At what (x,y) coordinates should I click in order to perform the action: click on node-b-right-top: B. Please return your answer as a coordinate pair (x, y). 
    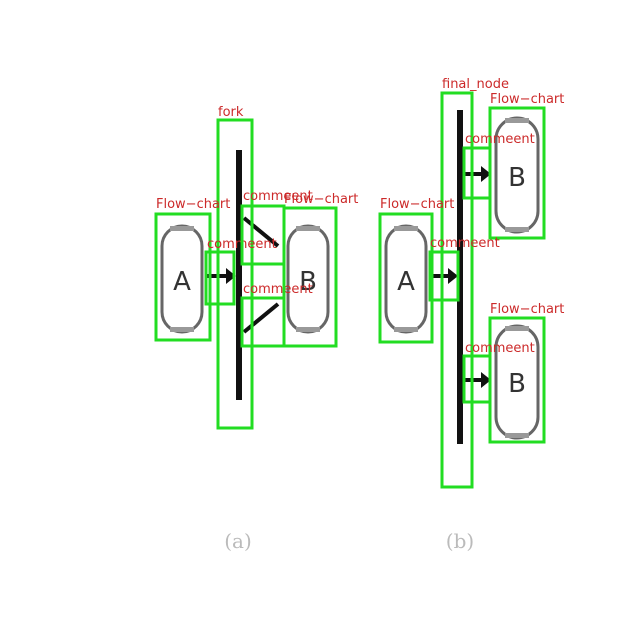
    Looking at the image, I should click on (517, 175).